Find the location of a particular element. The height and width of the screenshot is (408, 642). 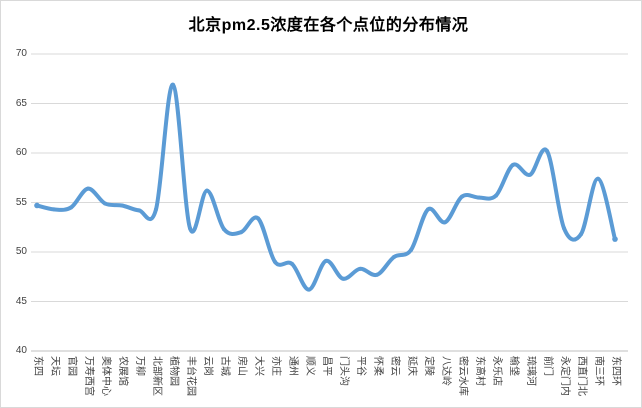

x-axis-label: 平谷 is located at coordinates (360, 366).